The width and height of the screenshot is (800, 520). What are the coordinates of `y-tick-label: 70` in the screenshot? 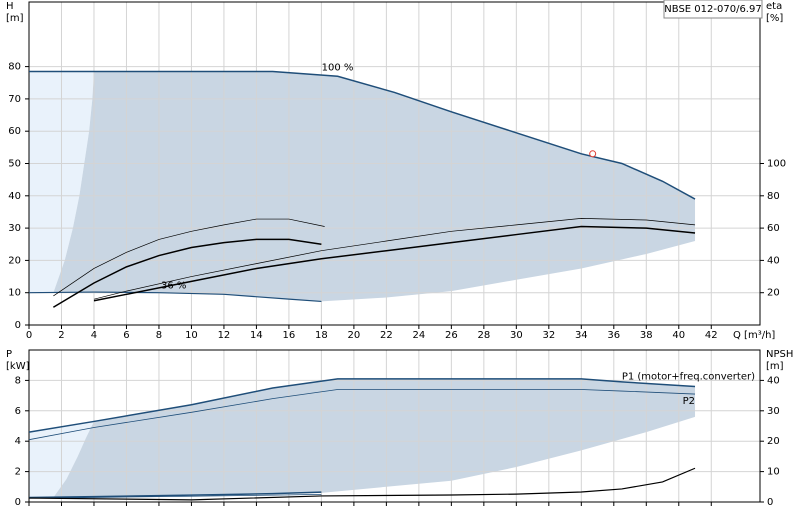 It's located at (14, 99).